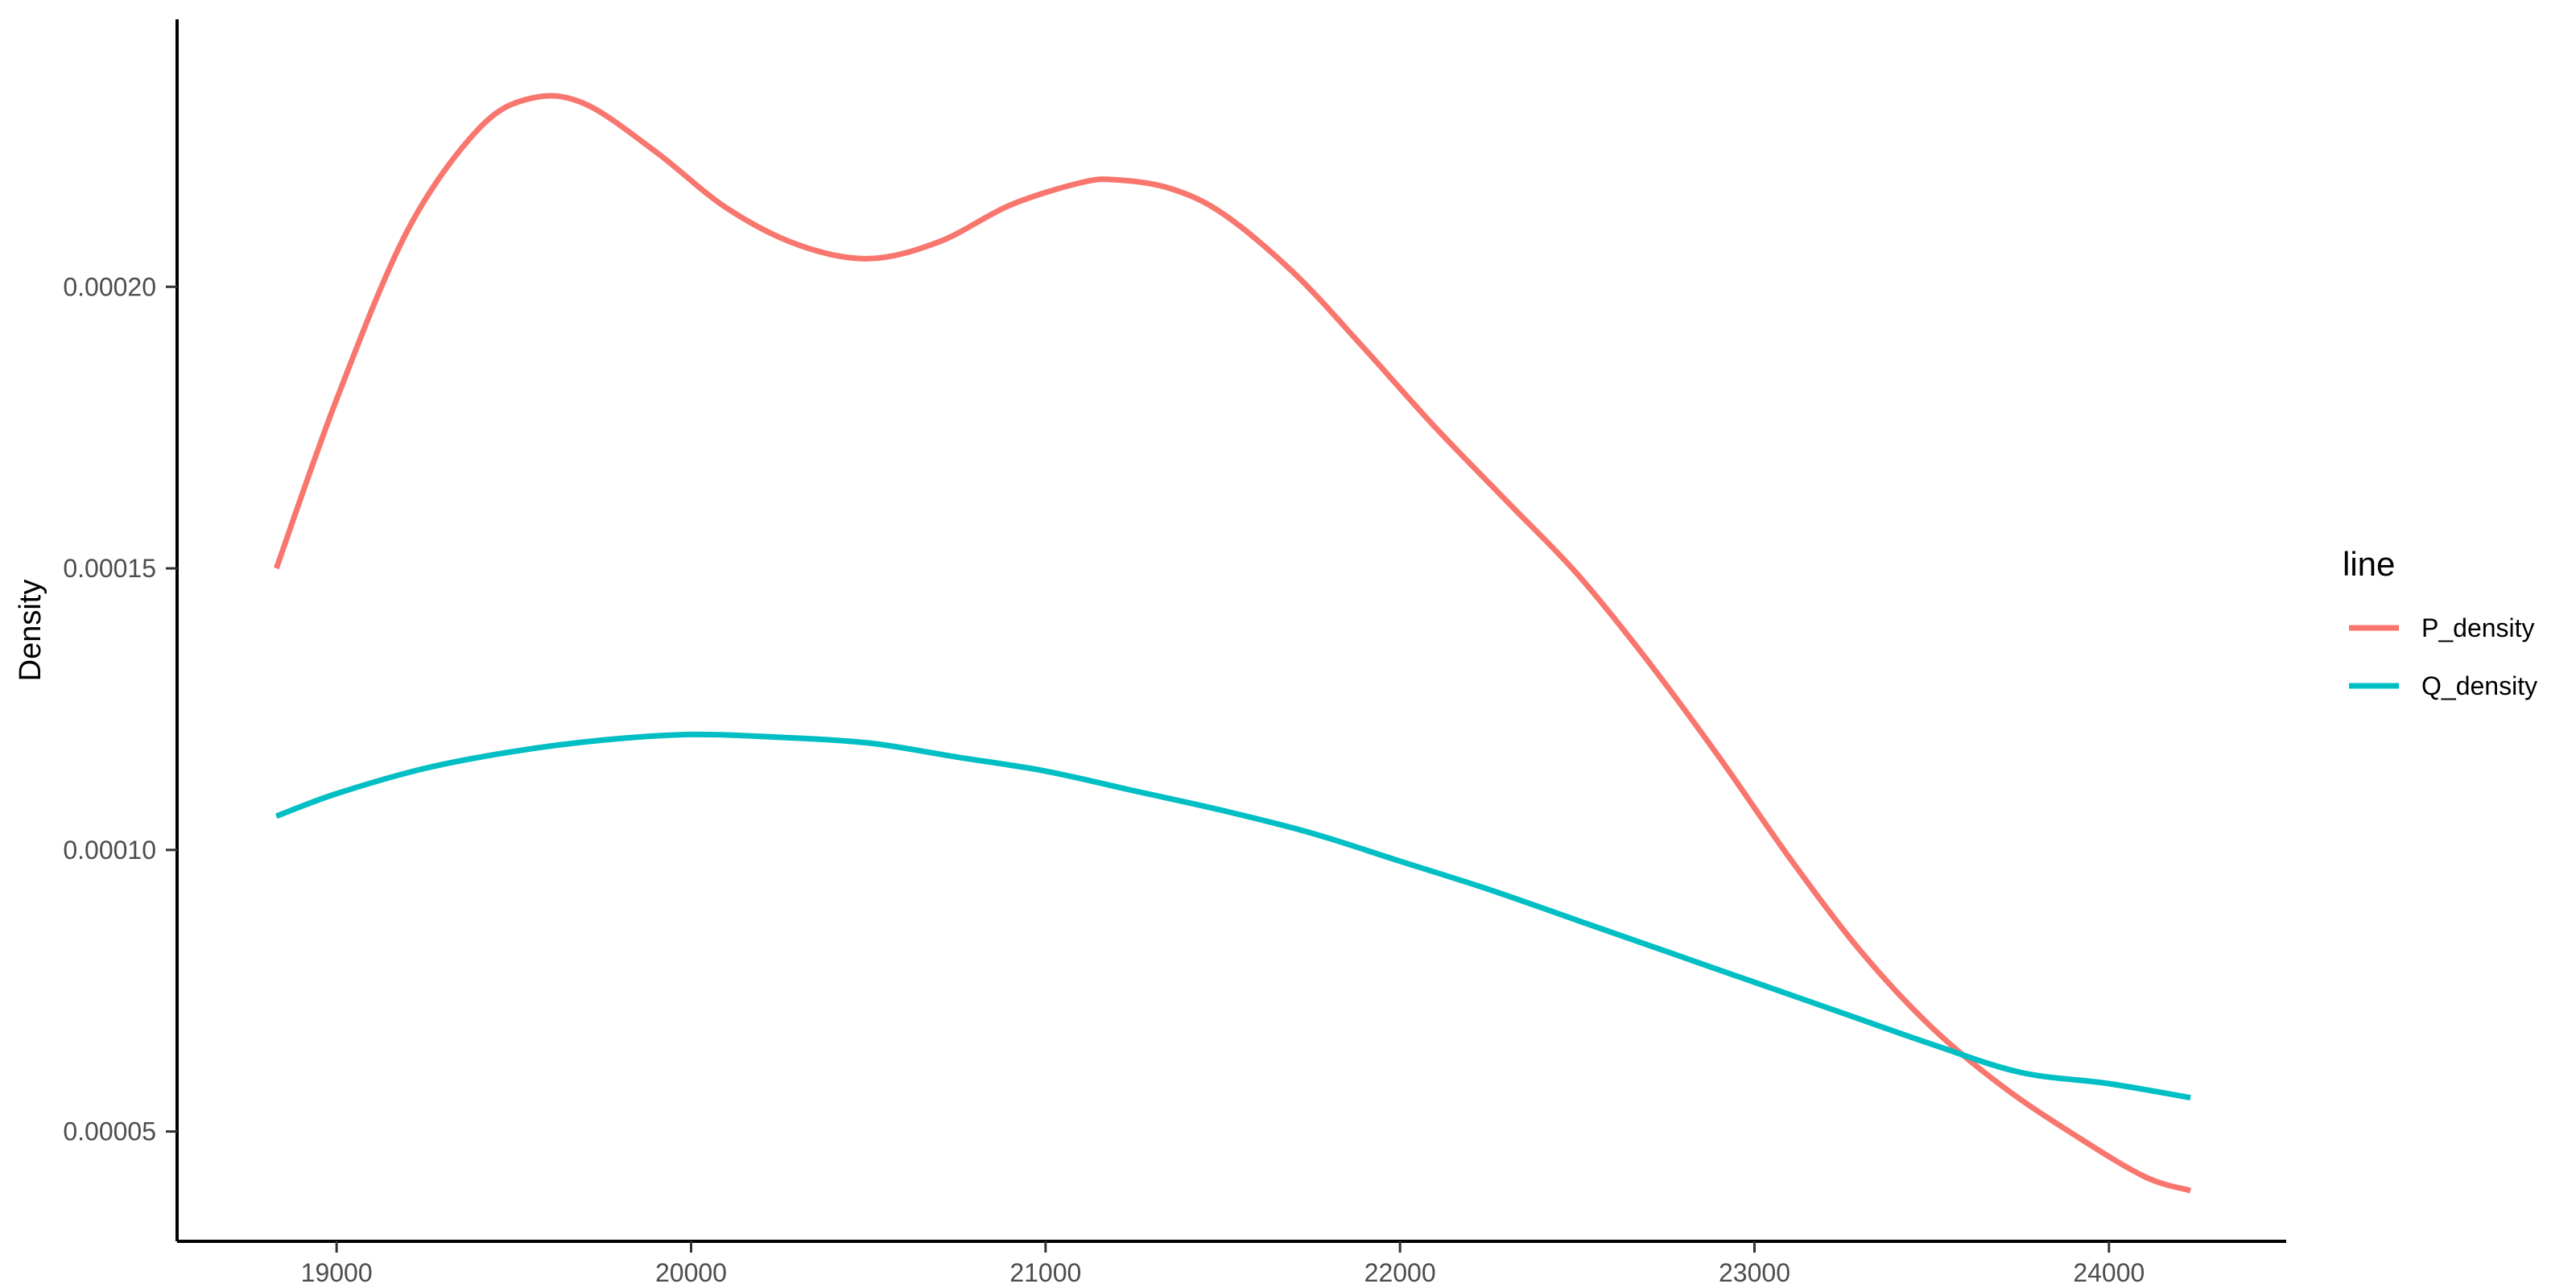 The image size is (2576, 1288). What do you see at coordinates (1754, 1272) in the screenshot?
I see `x-tick-label: 23000` at bounding box center [1754, 1272].